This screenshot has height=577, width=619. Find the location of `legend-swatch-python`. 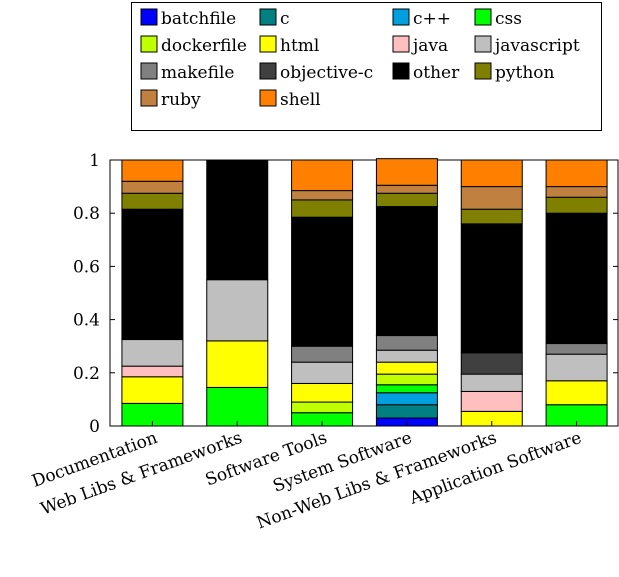

legend-swatch-python is located at coordinates (483, 71).